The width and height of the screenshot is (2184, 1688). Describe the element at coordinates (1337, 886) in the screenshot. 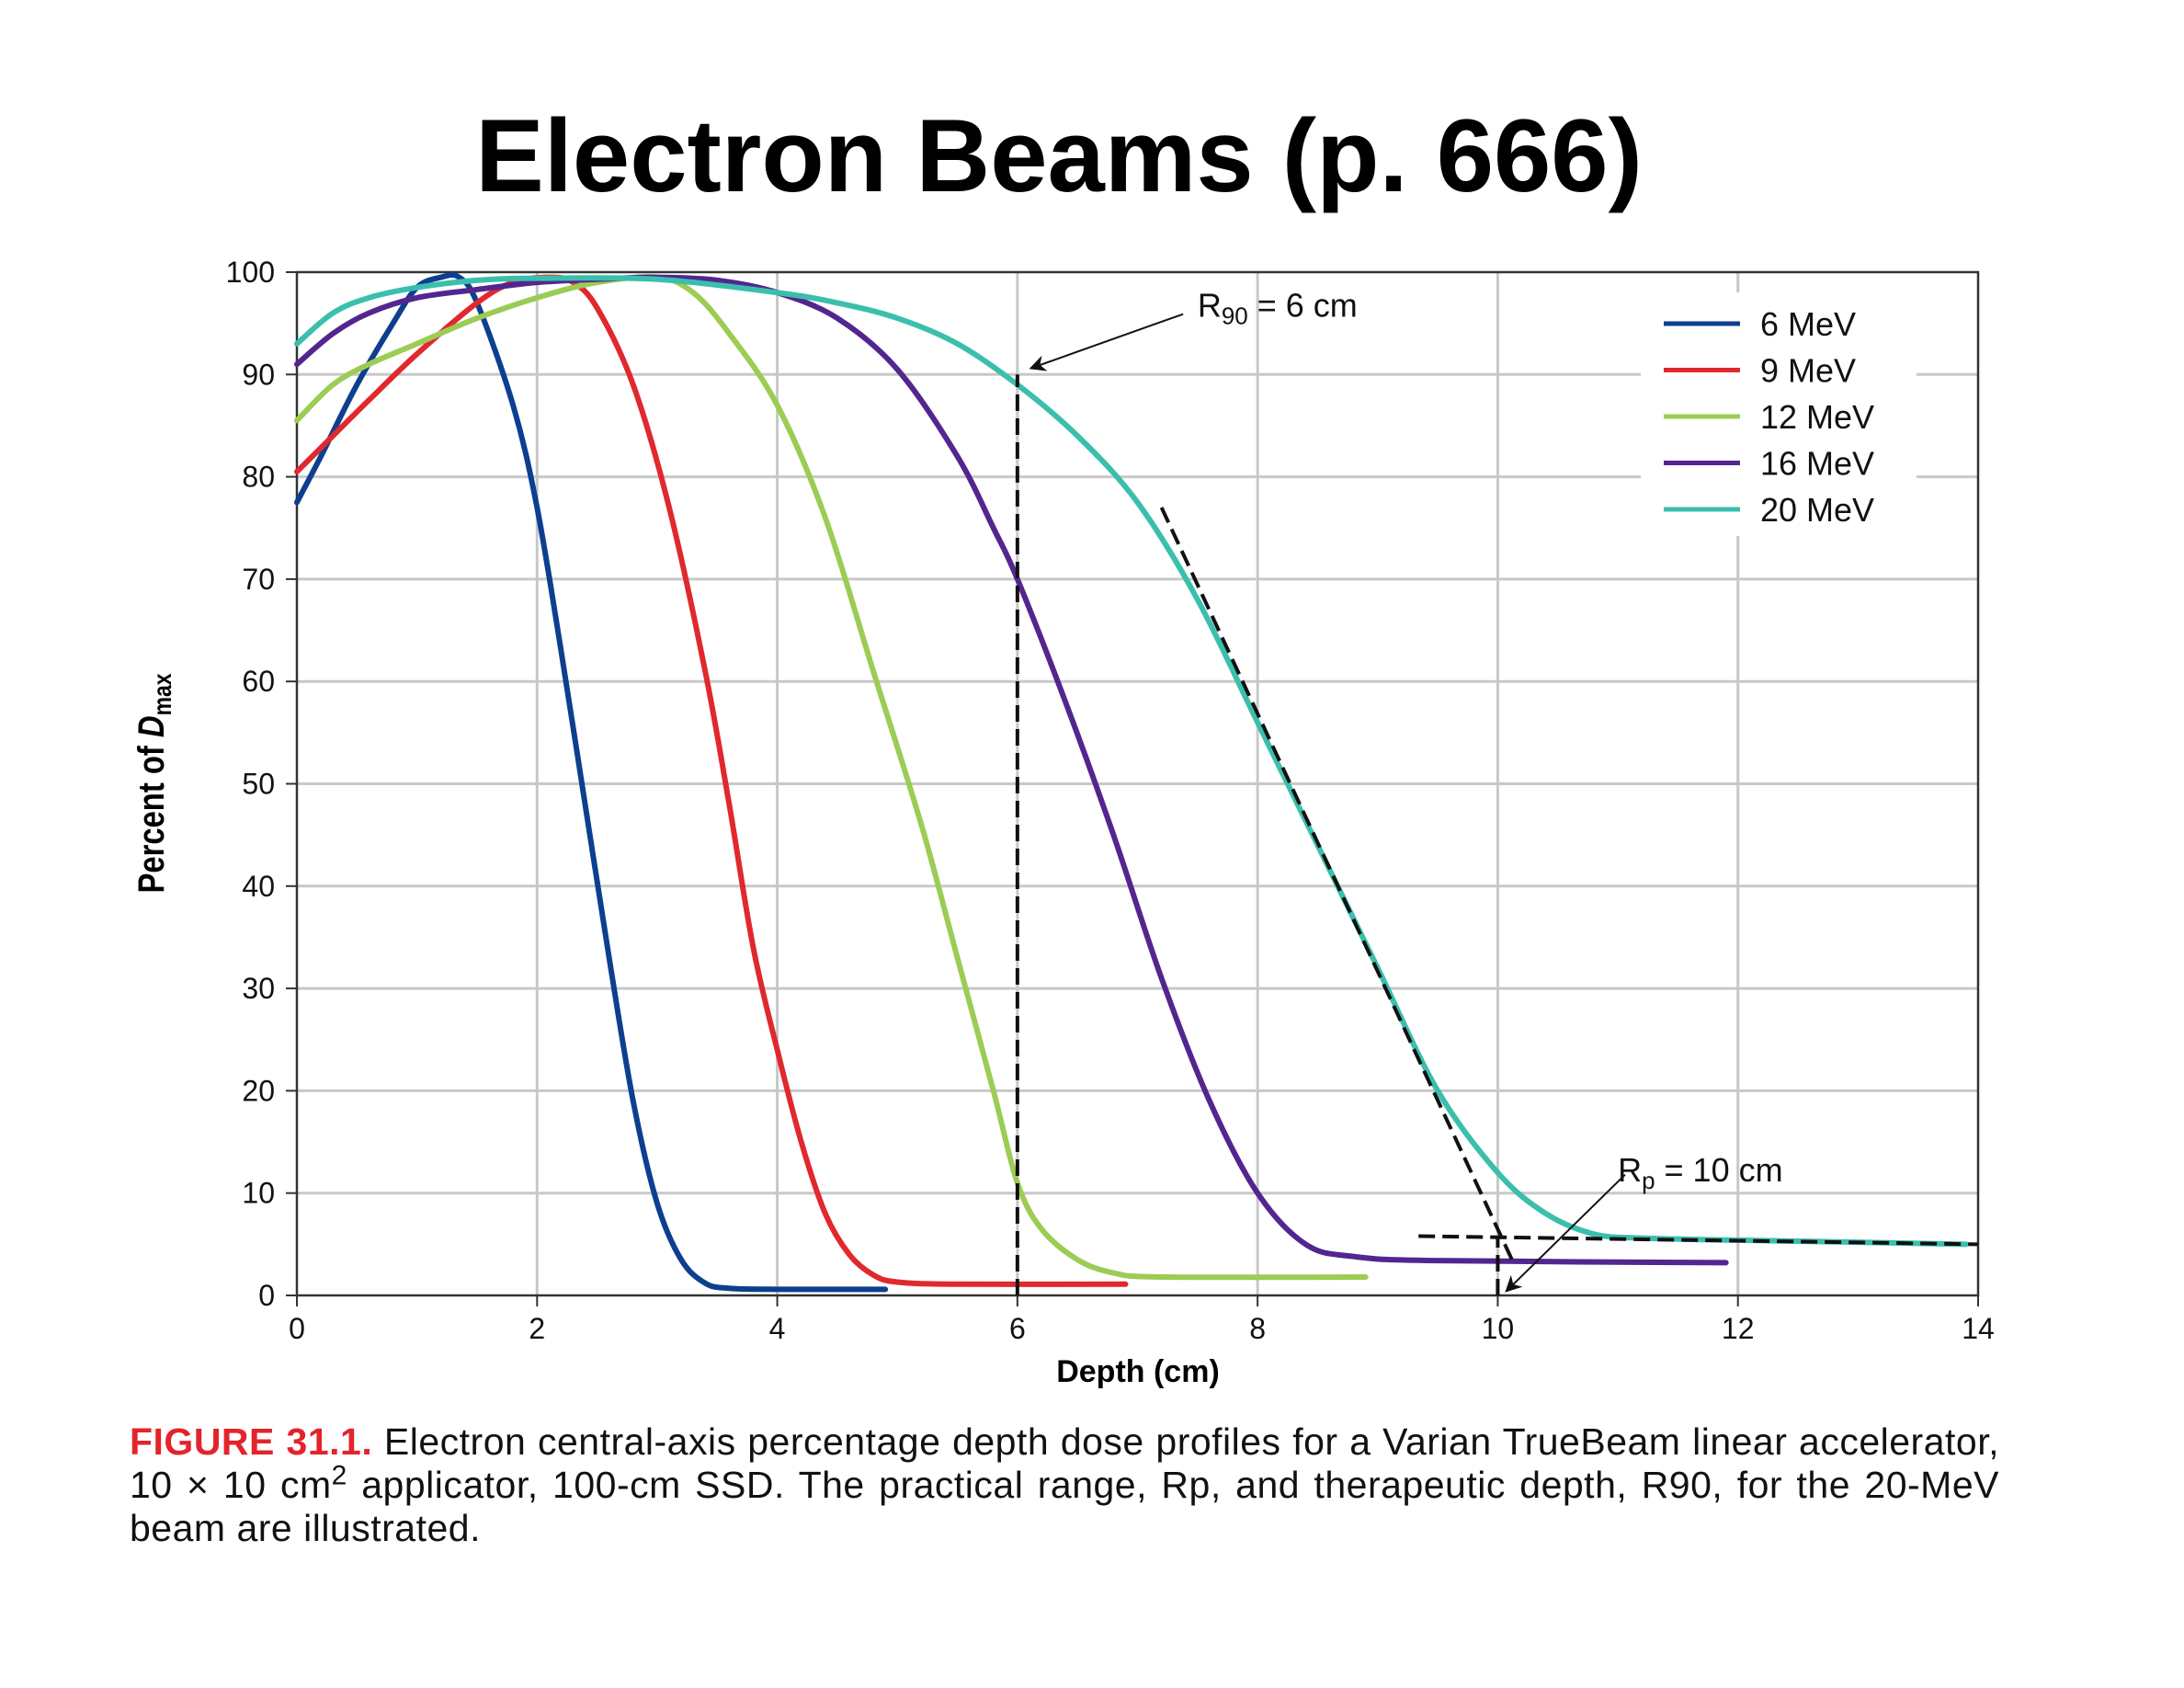

I see `reference-line-falloff-tangent` at that location.